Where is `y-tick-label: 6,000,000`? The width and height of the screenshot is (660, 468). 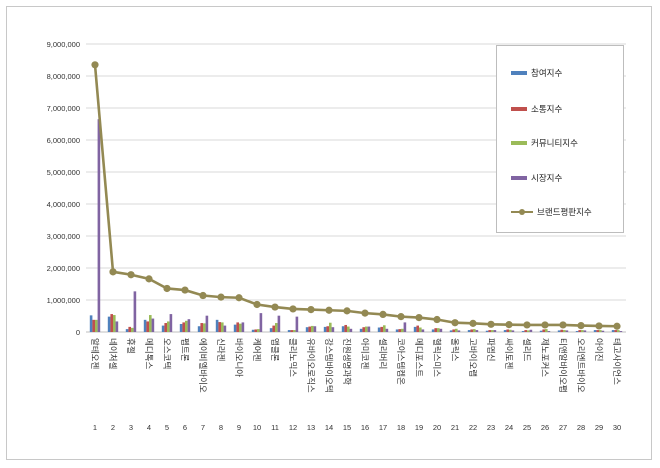 y-tick-label: 6,000,000 is located at coordinates (63, 140).